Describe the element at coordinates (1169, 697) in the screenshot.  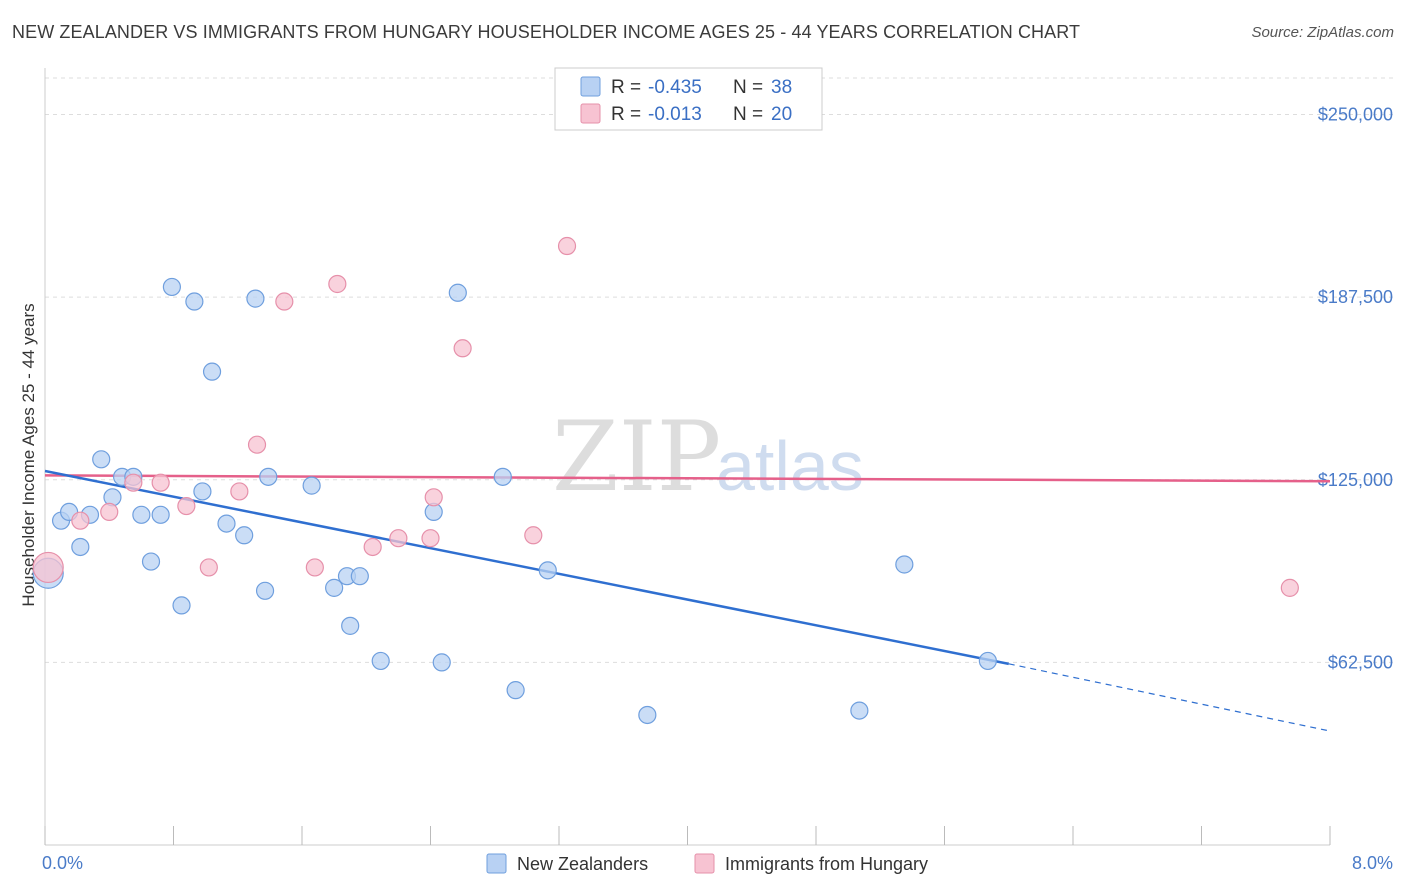
I see `trend-line-new-zealanders-extension` at that location.